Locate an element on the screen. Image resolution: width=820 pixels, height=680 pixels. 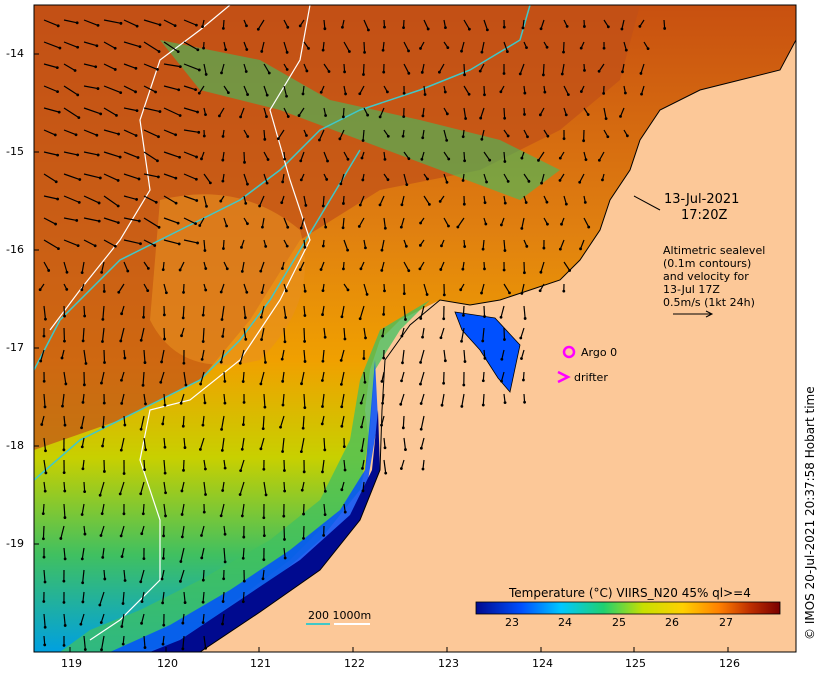
drifter-marker is located at coordinates (564, 377).